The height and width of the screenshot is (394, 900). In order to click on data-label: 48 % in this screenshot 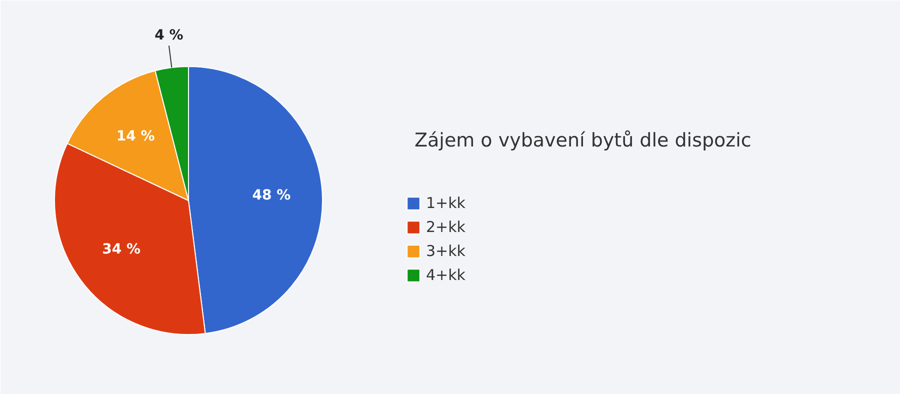, I will do `click(271, 195)`.